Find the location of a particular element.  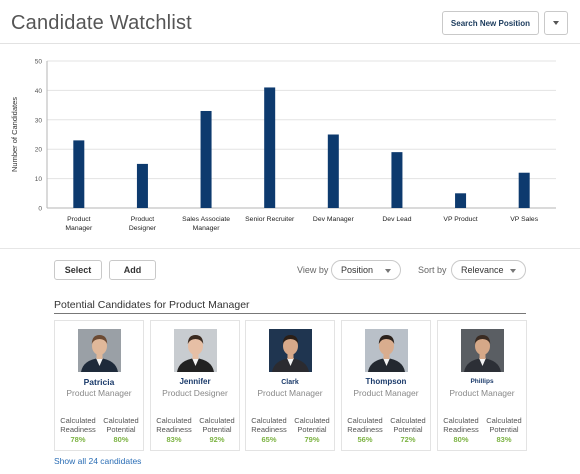

readiness-metric: Calculated Readiness 56% is located at coordinates (365, 430).